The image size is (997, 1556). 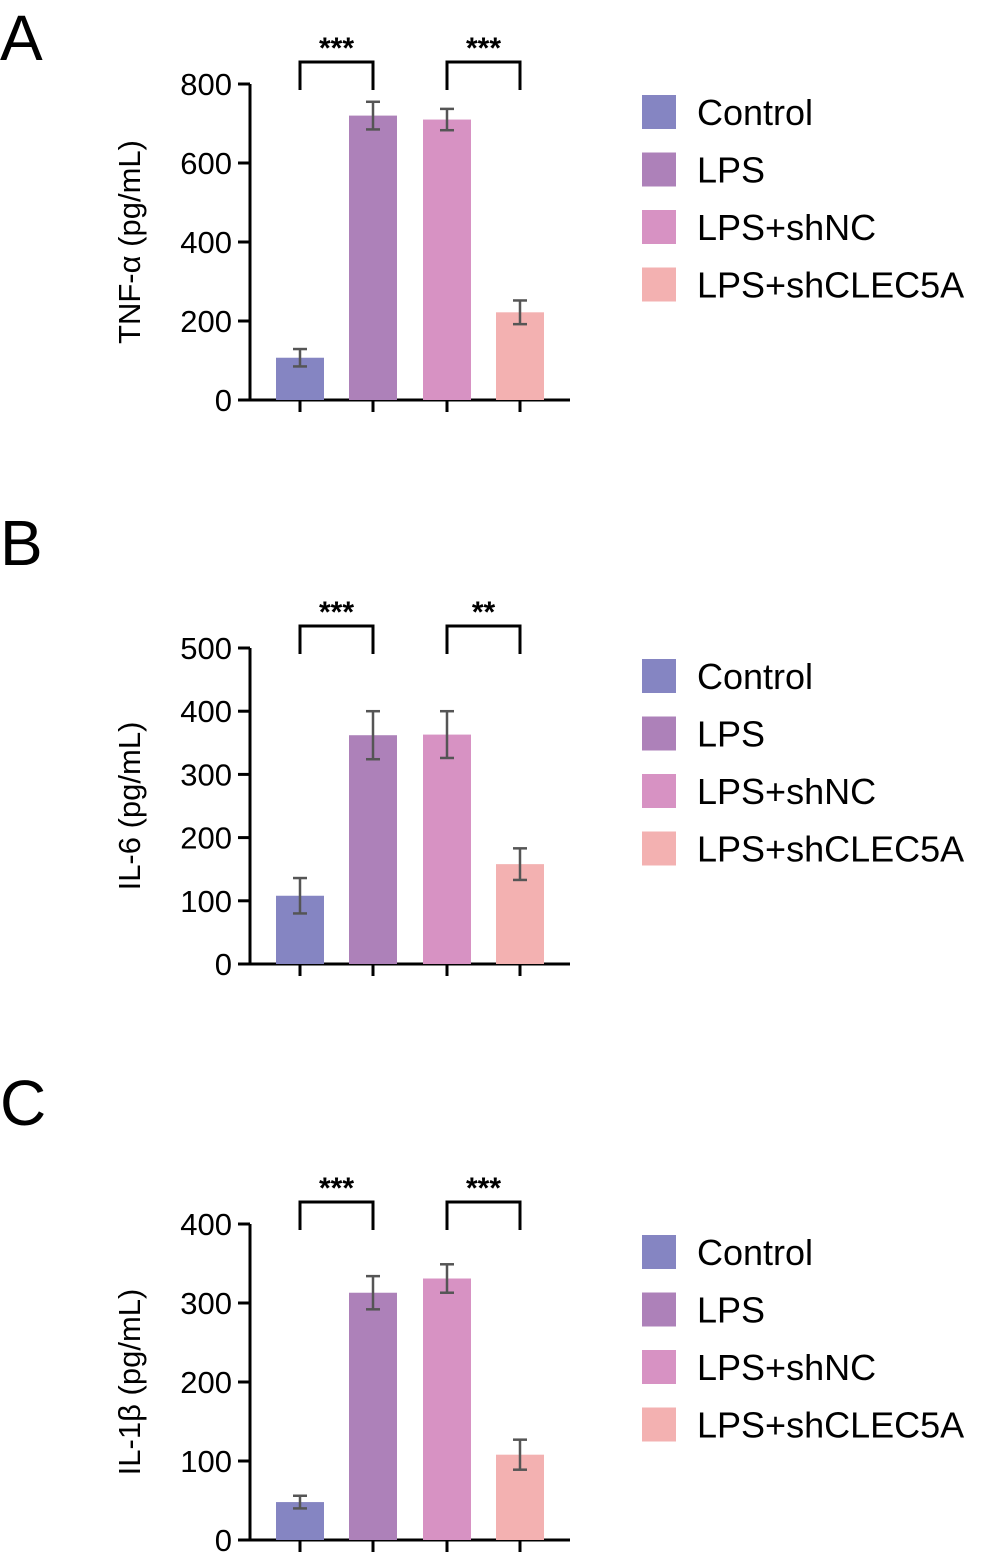 I want to click on y-axis-label: IL-6 (pg/mL), so click(x=129, y=806).